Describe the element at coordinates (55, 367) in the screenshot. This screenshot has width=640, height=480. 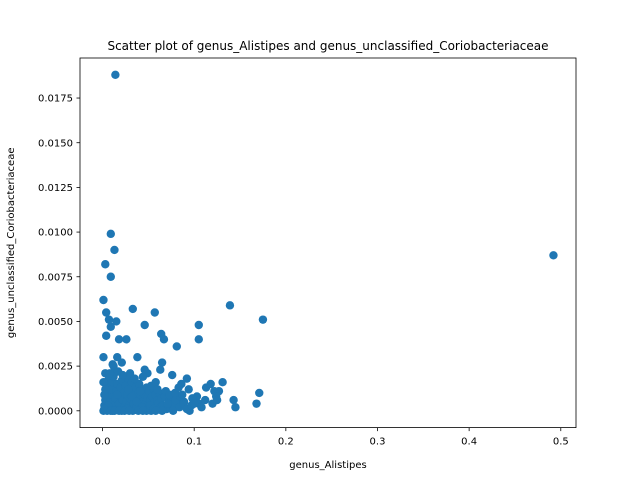
I see `y-tick-label: 0.0025` at that location.